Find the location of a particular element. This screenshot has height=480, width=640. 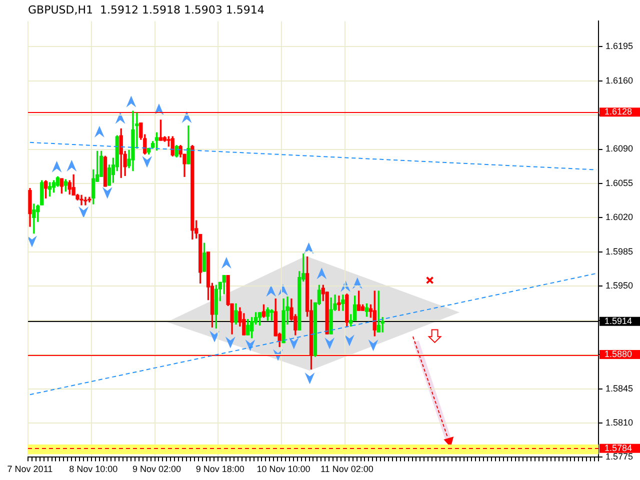

y-tick-label: 1.5775 is located at coordinates (619, 457).